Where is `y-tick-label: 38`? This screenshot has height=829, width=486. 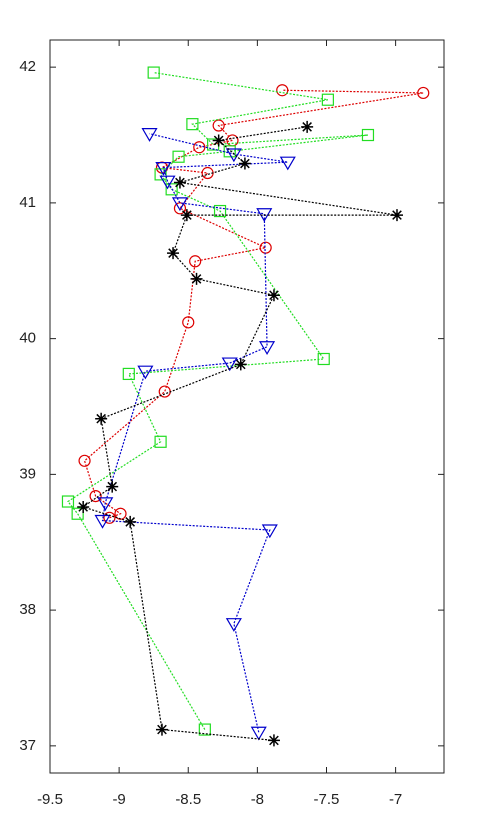 y-tick-label: 38 is located at coordinates (27, 609).